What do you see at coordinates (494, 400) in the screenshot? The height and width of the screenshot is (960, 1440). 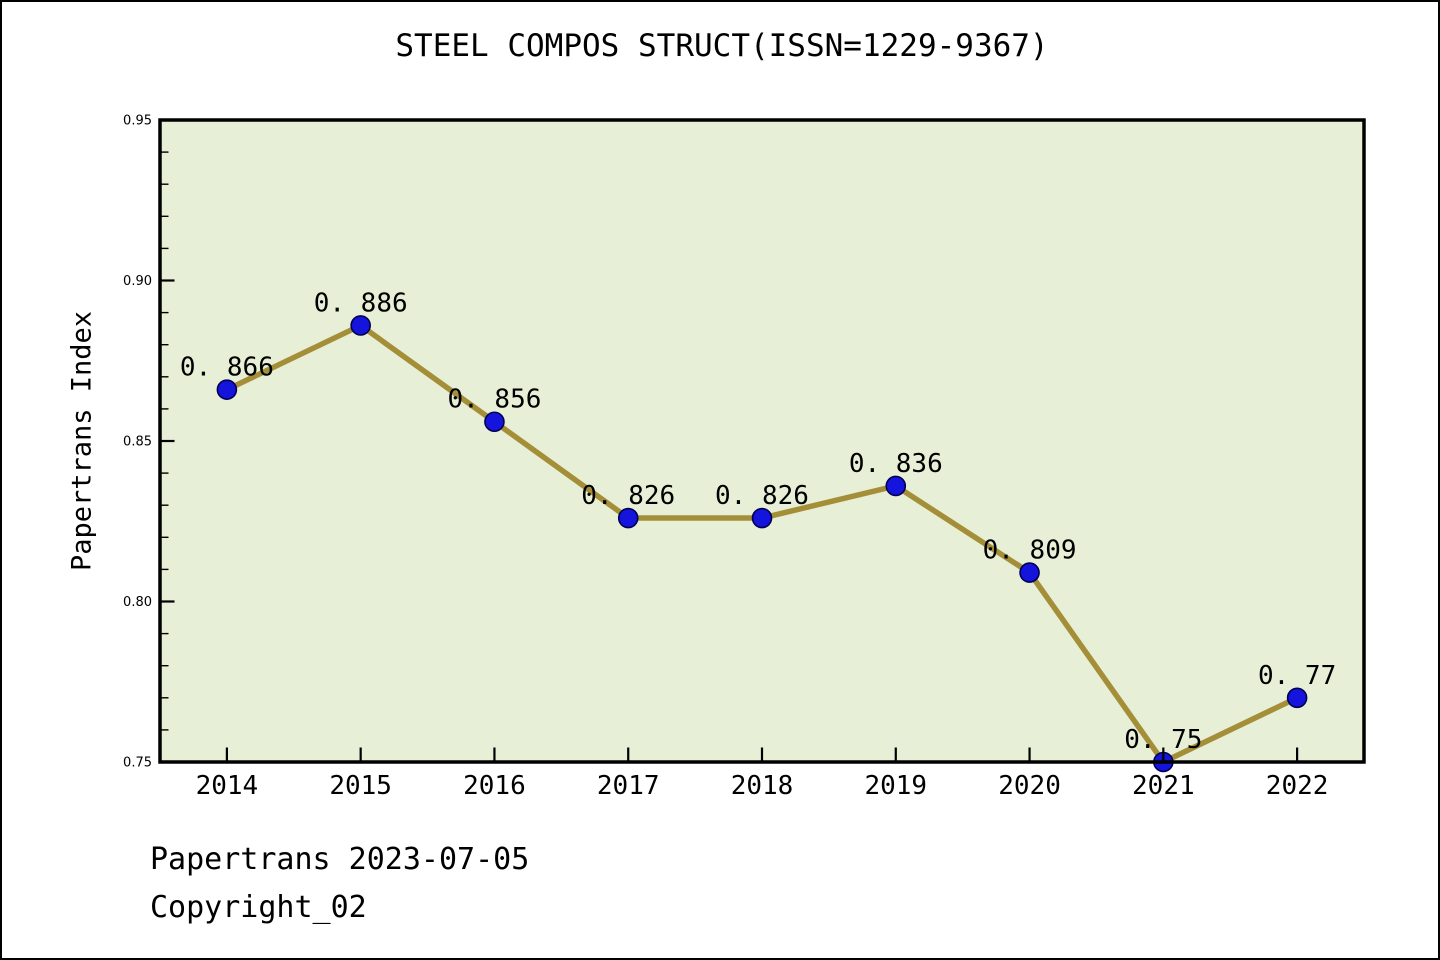 I see `data-point-label: 0. 856` at bounding box center [494, 400].